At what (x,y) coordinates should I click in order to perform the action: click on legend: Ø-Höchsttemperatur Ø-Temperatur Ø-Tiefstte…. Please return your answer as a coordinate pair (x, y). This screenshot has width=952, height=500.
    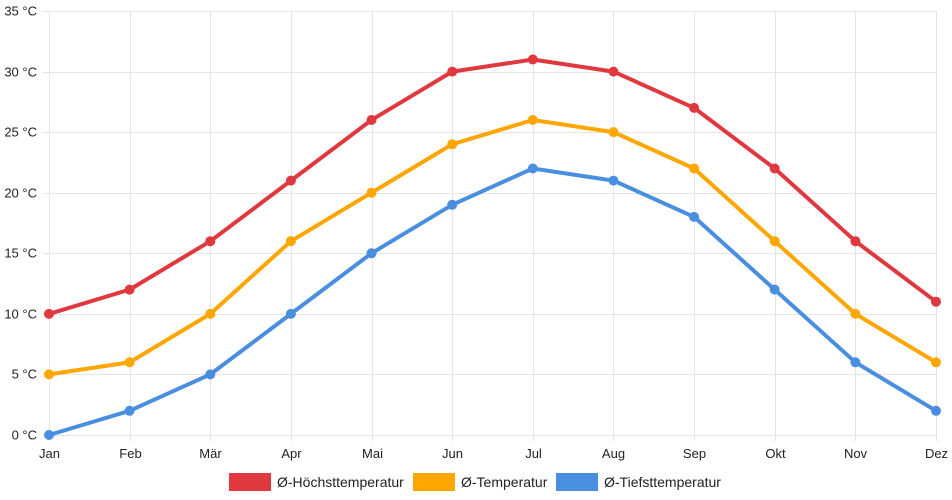
    Looking at the image, I should click on (475, 482).